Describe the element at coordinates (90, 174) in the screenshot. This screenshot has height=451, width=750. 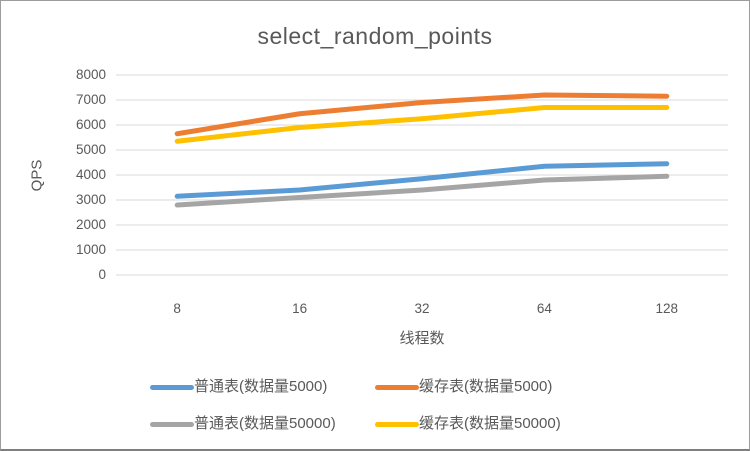
I see `y-axis-tick-label: 4000` at that location.